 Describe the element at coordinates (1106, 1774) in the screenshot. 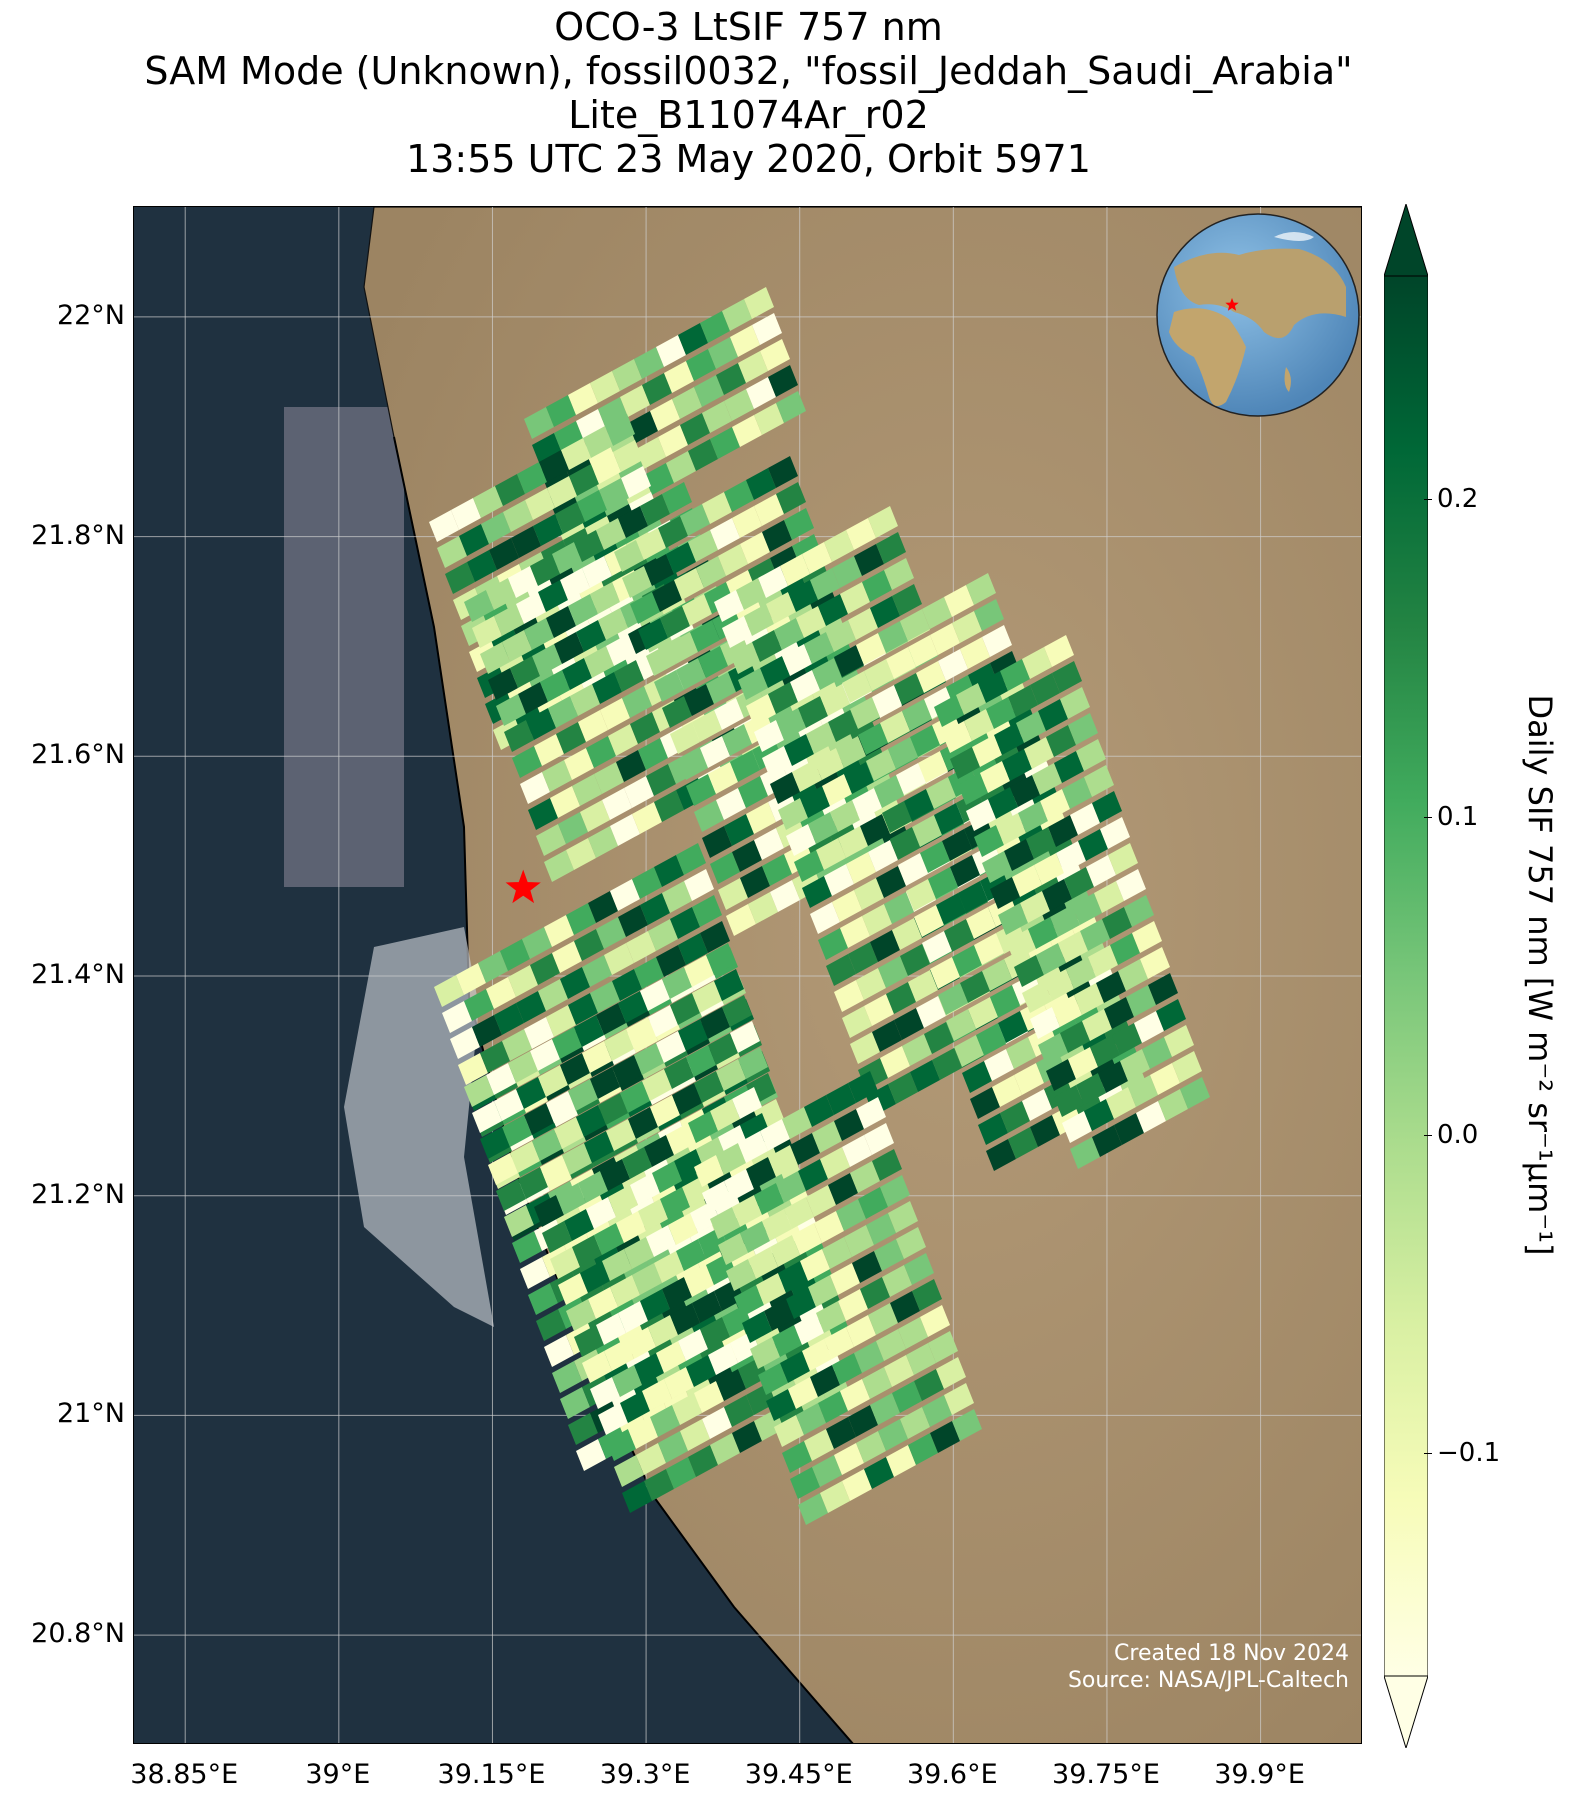

I see `lon-tick-label: 39.75°E` at that location.